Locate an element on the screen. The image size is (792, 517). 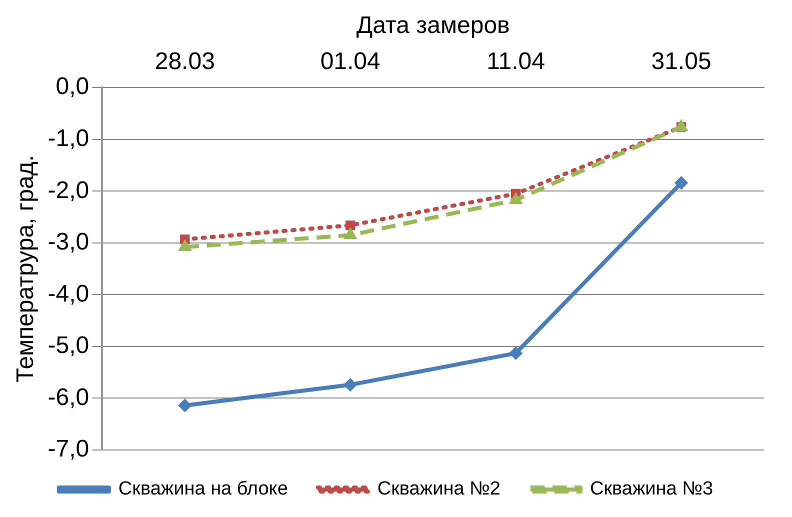
legend-label: Скважина на блоке is located at coordinates (203, 489).